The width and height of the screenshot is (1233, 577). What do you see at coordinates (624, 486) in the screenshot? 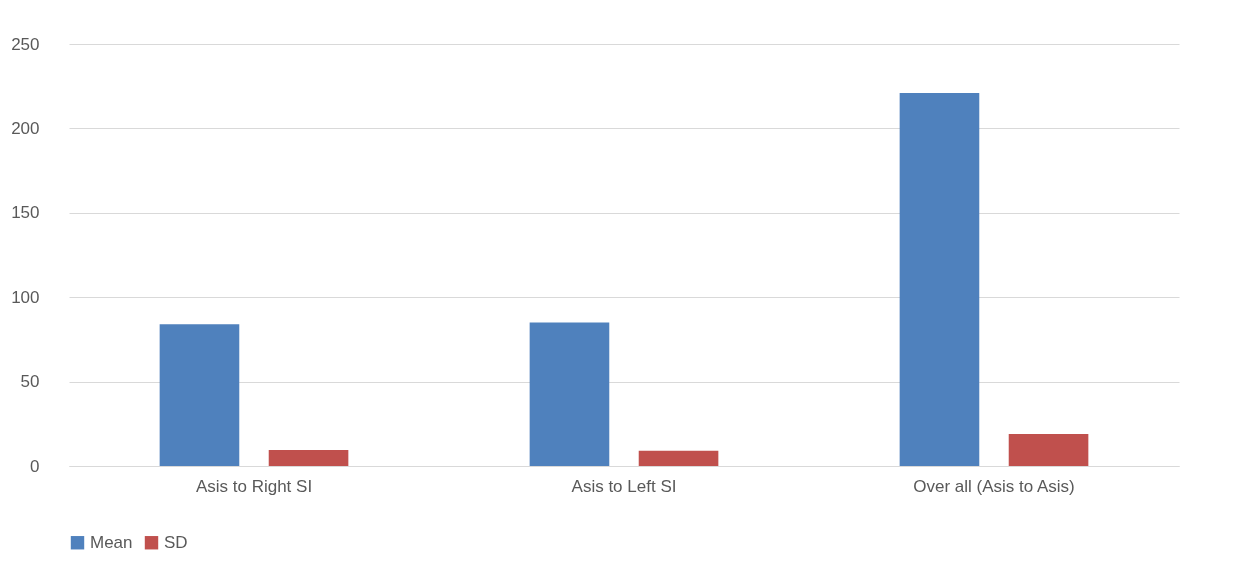
I see `x-tick-label: Asis to Left SI` at bounding box center [624, 486].